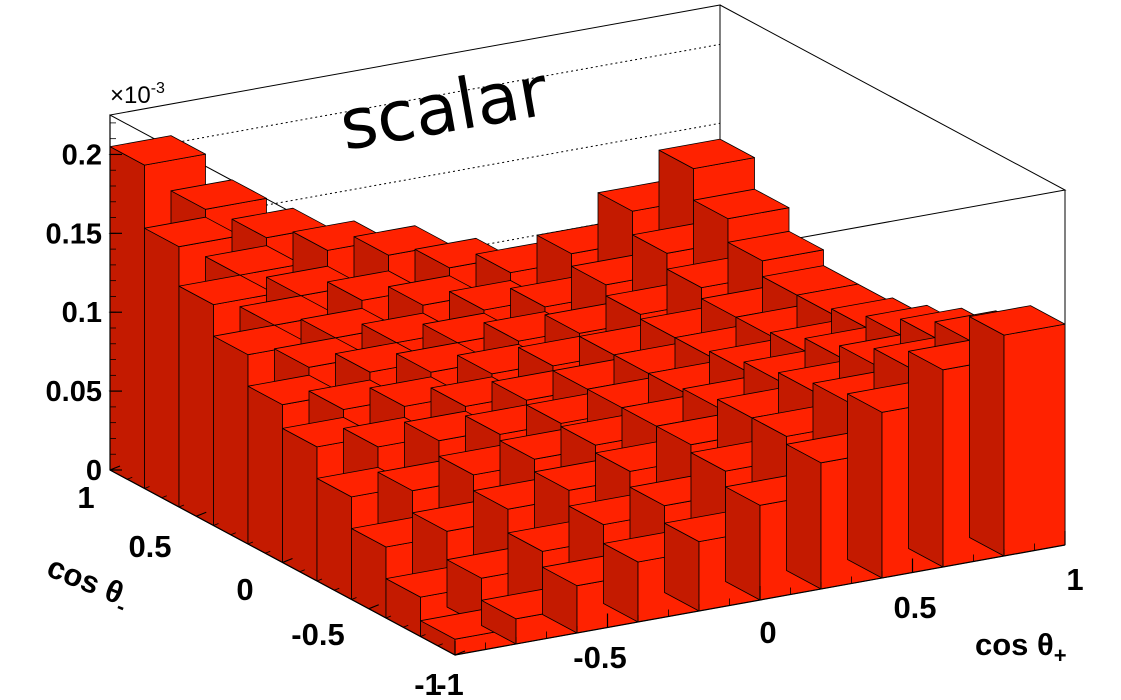  Describe the element at coordinates (914, 607) in the screenshot. I see `x-tick-label: 0.5` at that location.